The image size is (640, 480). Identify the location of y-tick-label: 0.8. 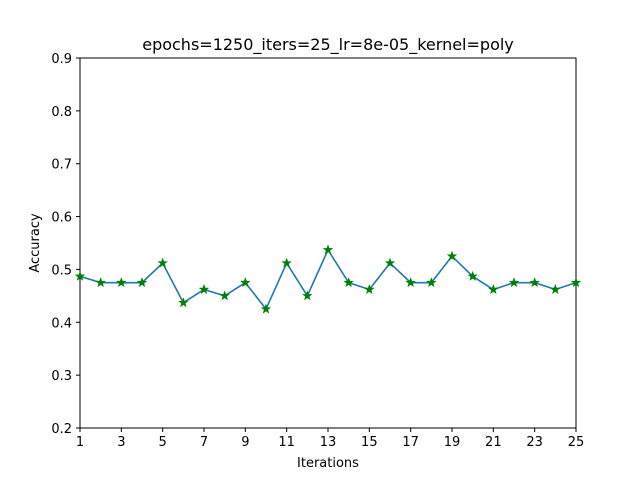
(61, 112).